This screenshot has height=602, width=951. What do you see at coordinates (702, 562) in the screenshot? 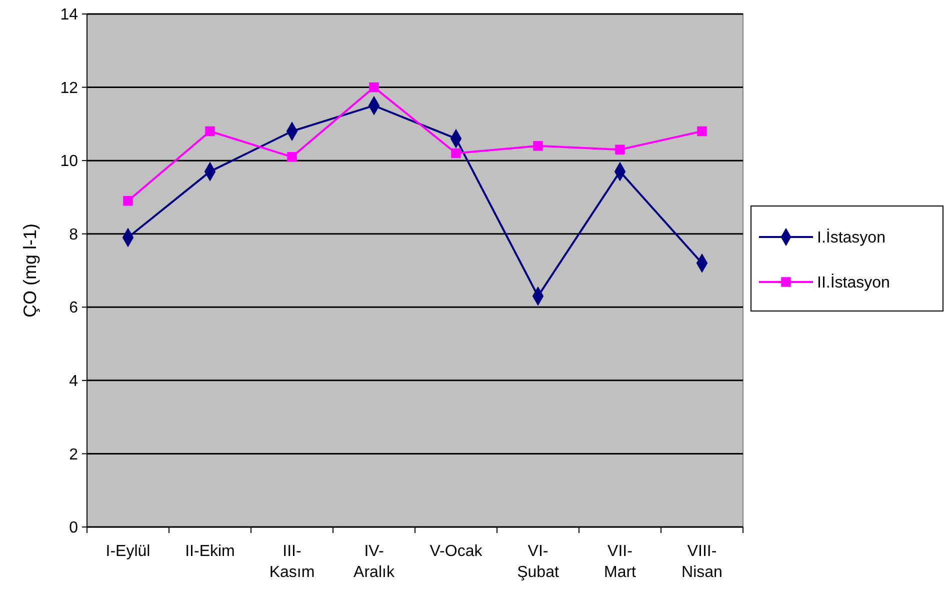
I see `x-tick-label: VIII- Nisan` at bounding box center [702, 562].